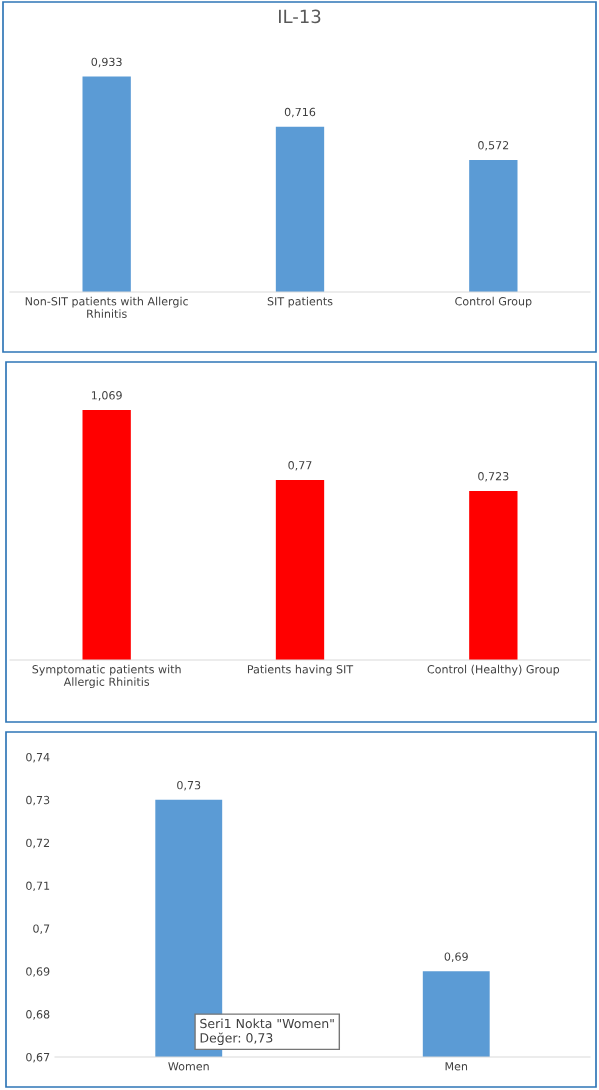 The width and height of the screenshot is (599, 1090). Describe the element at coordinates (38, 843) in the screenshot. I see `y-tick-label: 0,72` at that location.